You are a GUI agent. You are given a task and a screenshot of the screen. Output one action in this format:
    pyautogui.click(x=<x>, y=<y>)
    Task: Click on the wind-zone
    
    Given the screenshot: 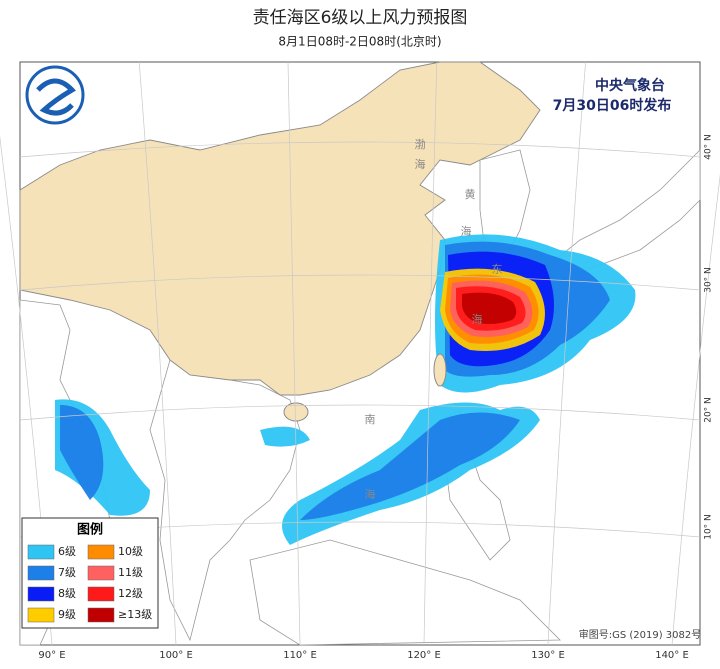 What is the action you would take?
    pyautogui.click(x=489, y=308)
    